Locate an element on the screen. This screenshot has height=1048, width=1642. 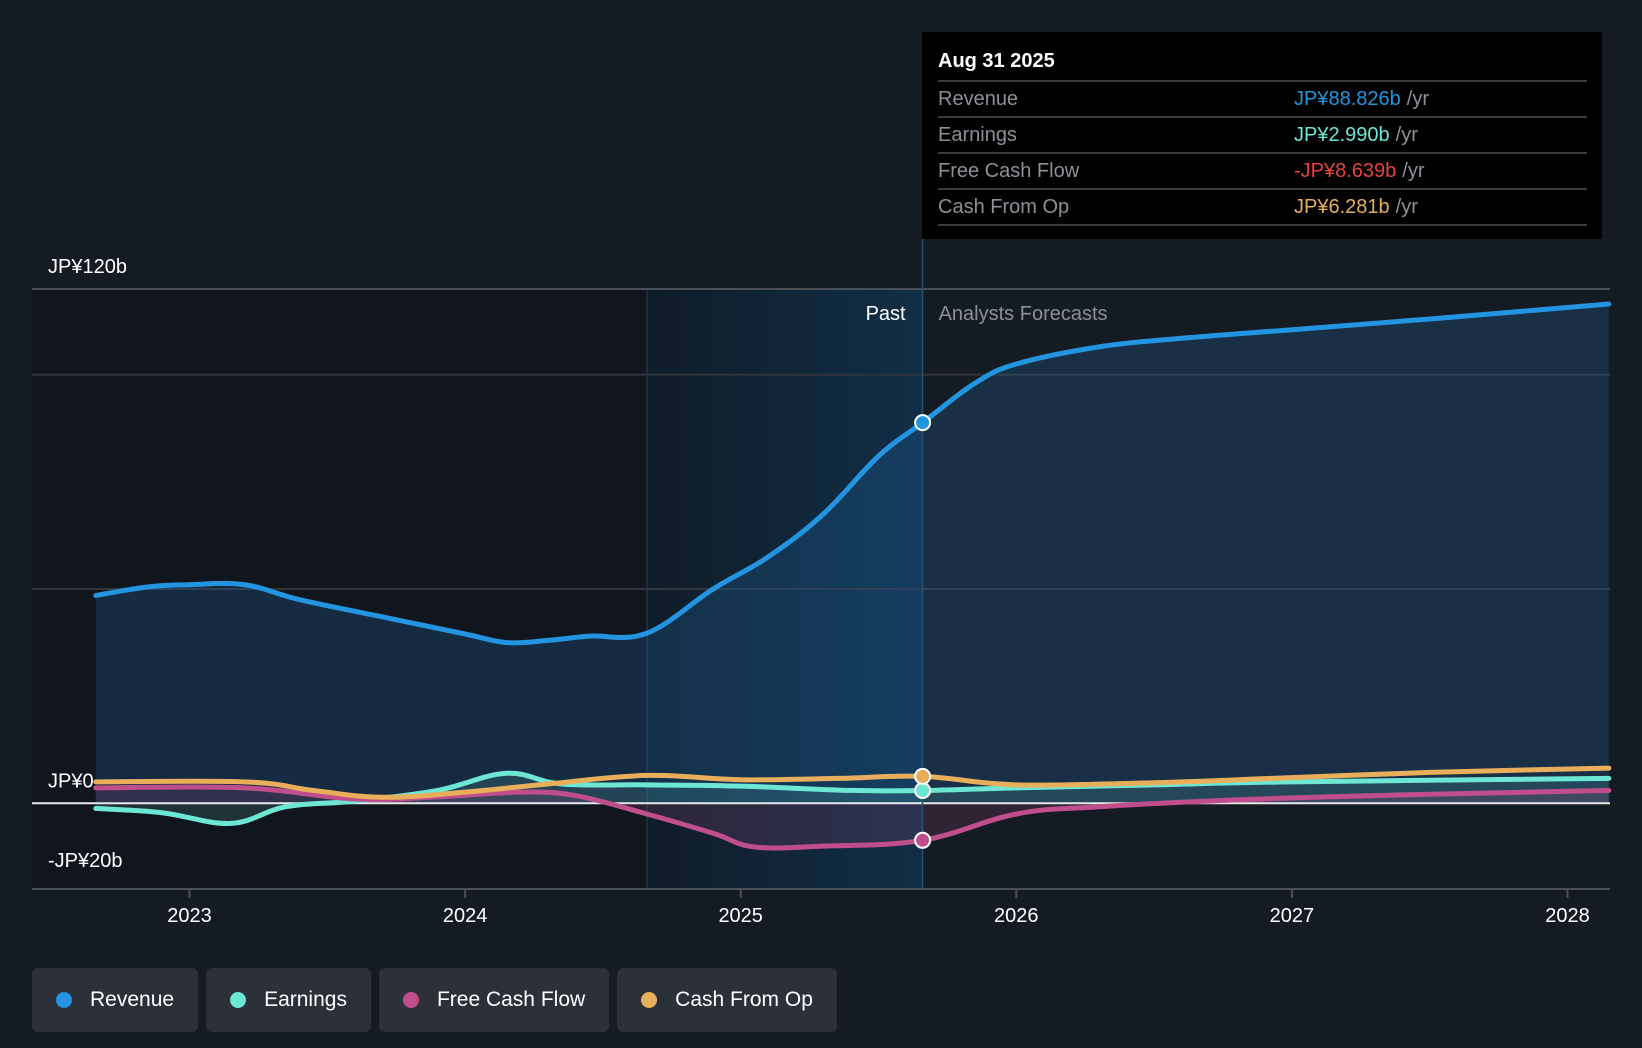
region-label-past: Past is located at coordinates (886, 314).